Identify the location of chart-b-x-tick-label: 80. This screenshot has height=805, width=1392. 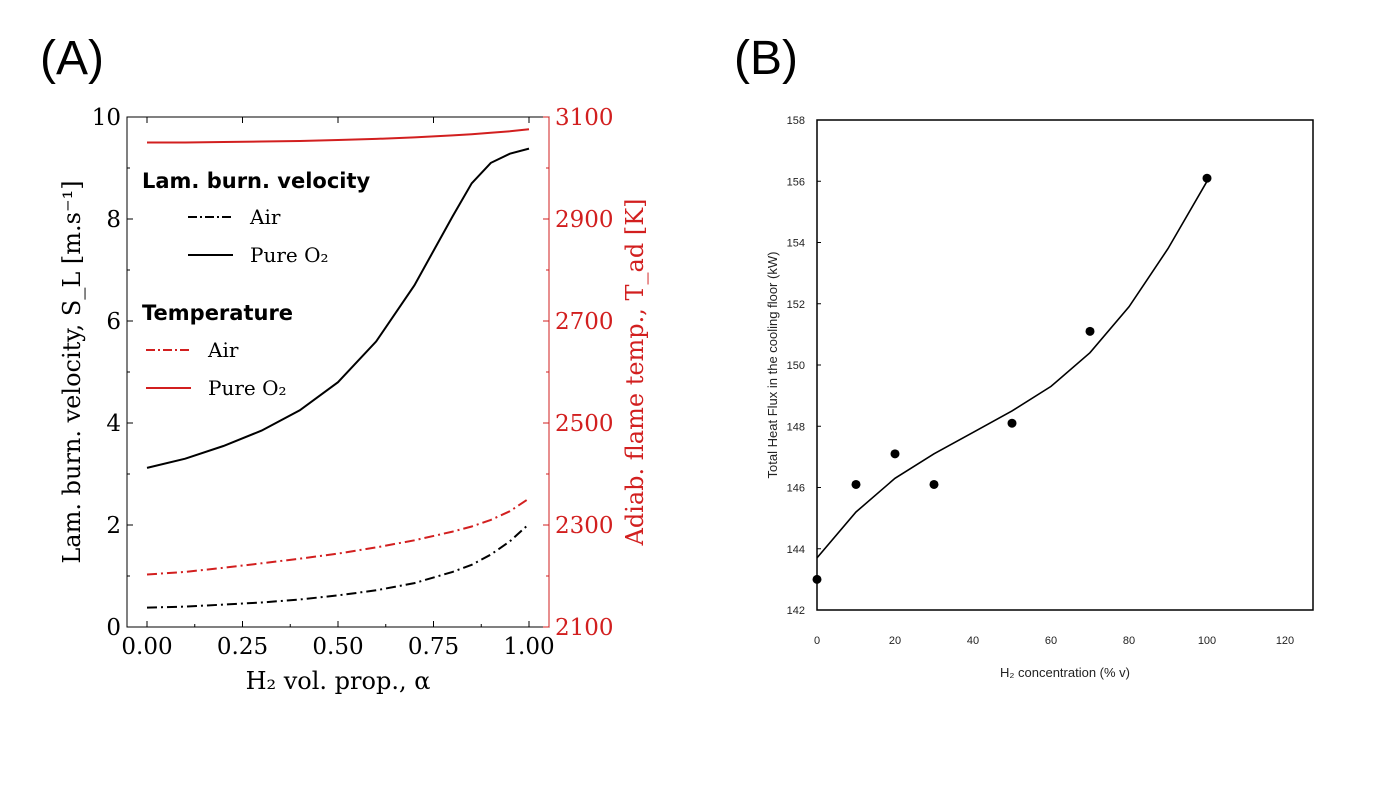
(1129, 641).